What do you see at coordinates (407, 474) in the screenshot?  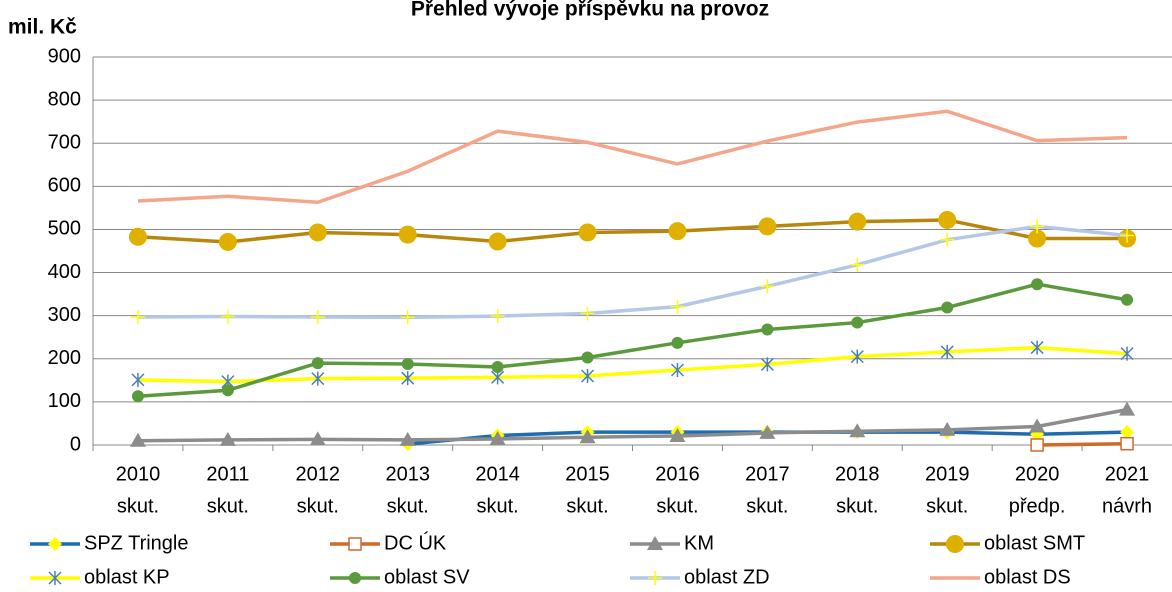 I see `x-tick-label: 2013` at bounding box center [407, 474].